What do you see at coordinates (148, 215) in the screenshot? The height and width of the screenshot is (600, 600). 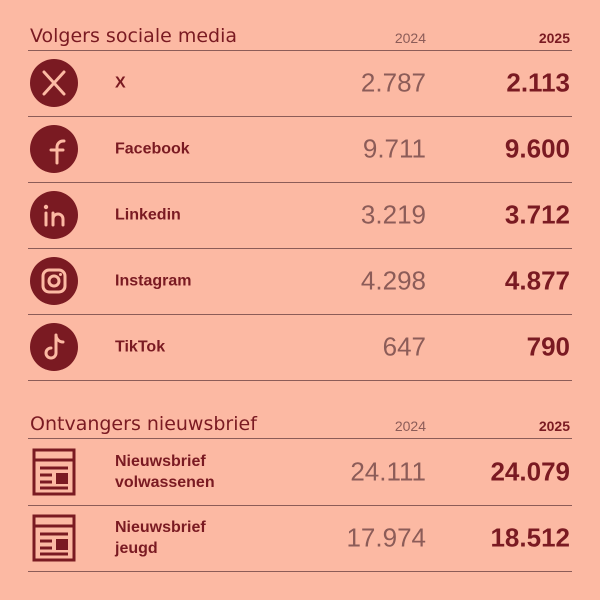 I see `row-label: Linkedin` at bounding box center [148, 215].